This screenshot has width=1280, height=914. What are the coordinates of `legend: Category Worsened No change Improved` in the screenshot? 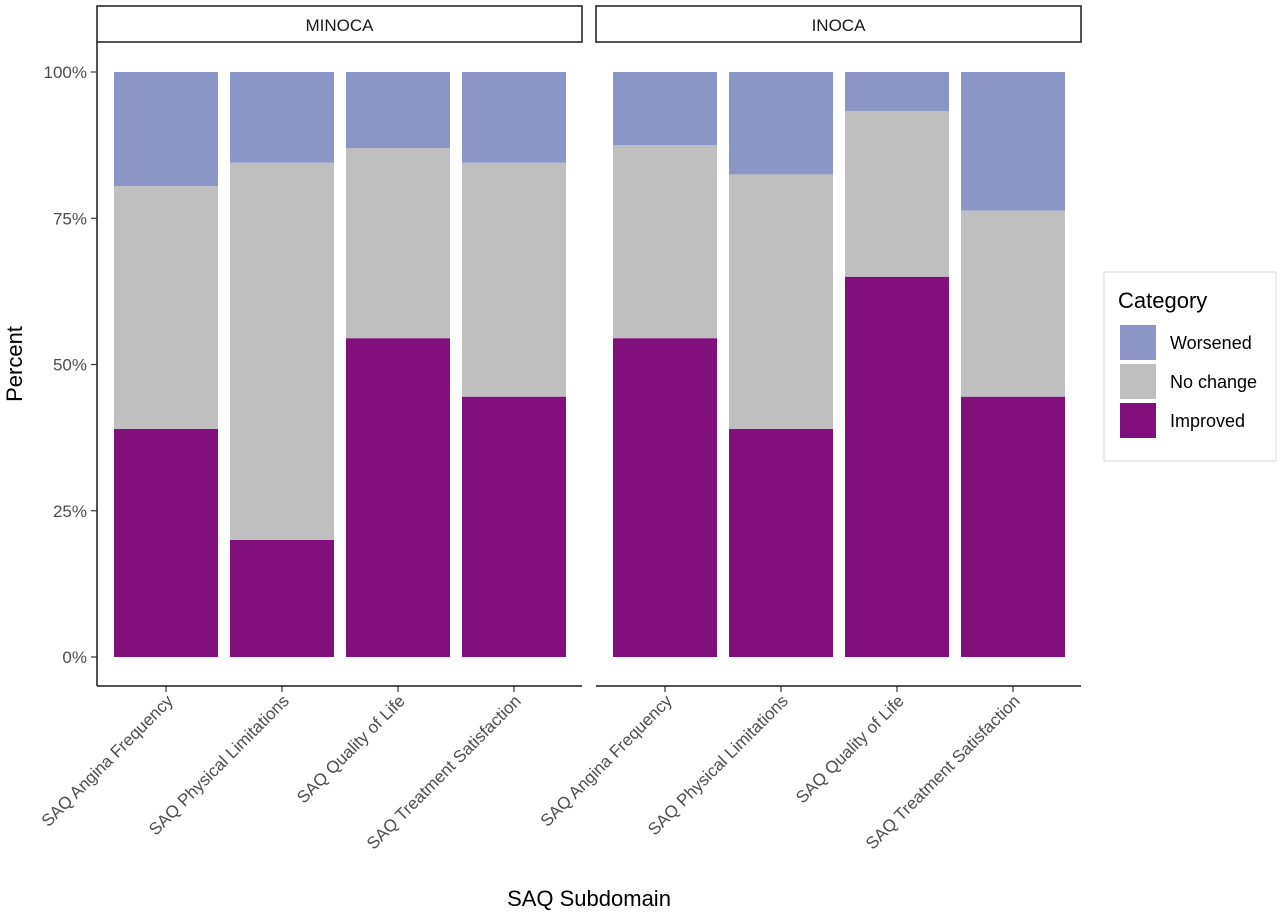 It's located at (1190, 366).